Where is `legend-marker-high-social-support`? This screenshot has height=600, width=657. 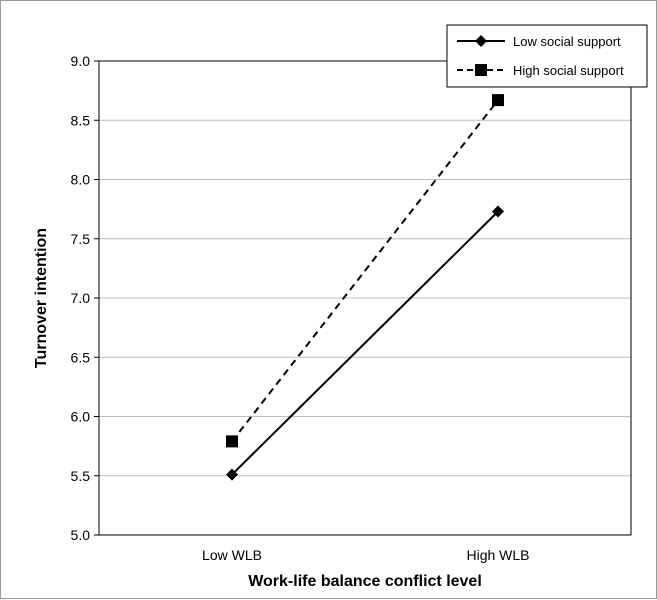
legend-marker-high-social-support is located at coordinates (481, 70).